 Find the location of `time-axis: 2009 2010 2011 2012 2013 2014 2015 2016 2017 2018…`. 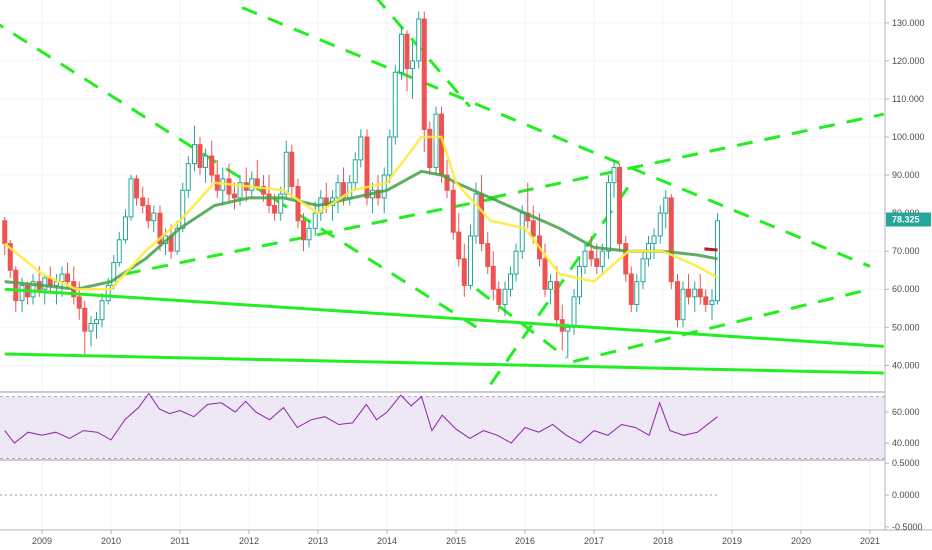

time-axis: 2009 2010 2011 2012 2013 2014 2015 2016 2017 2018… is located at coordinates (456, 538).